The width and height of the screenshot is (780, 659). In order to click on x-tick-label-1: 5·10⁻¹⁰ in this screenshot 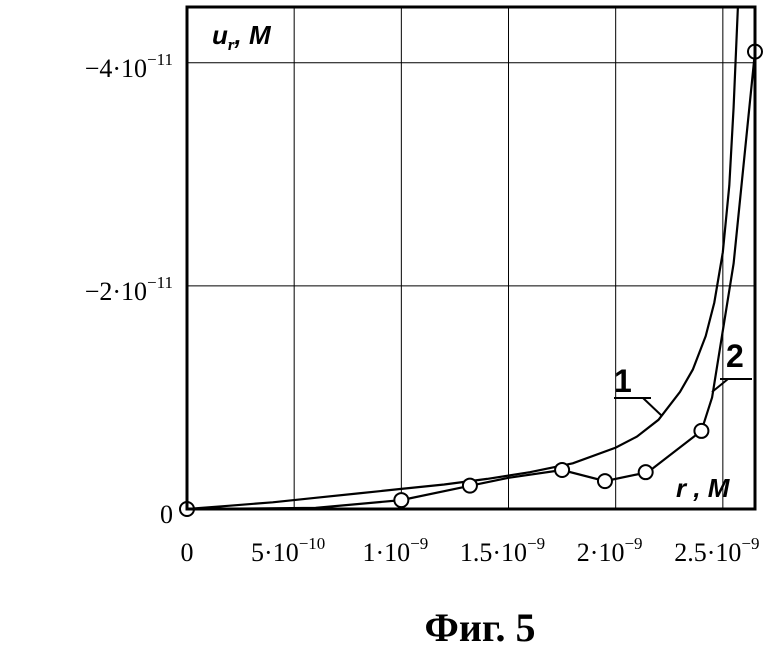, I will do `click(288, 550)`.